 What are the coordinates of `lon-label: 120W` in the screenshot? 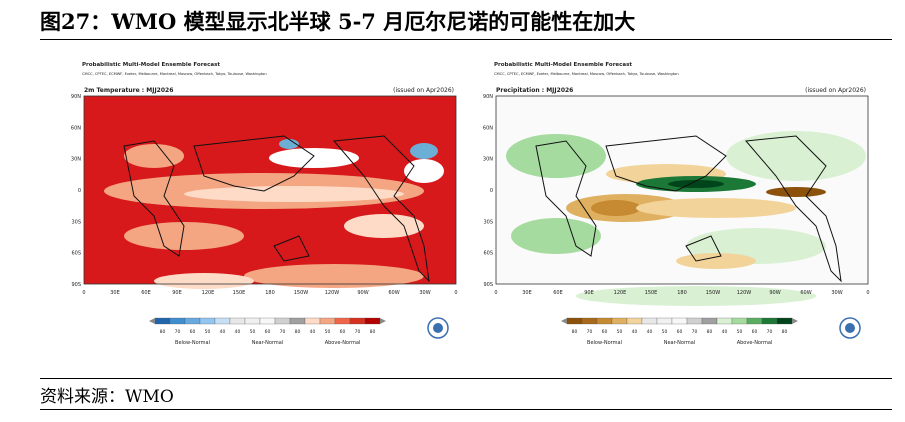 It's located at (744, 293).